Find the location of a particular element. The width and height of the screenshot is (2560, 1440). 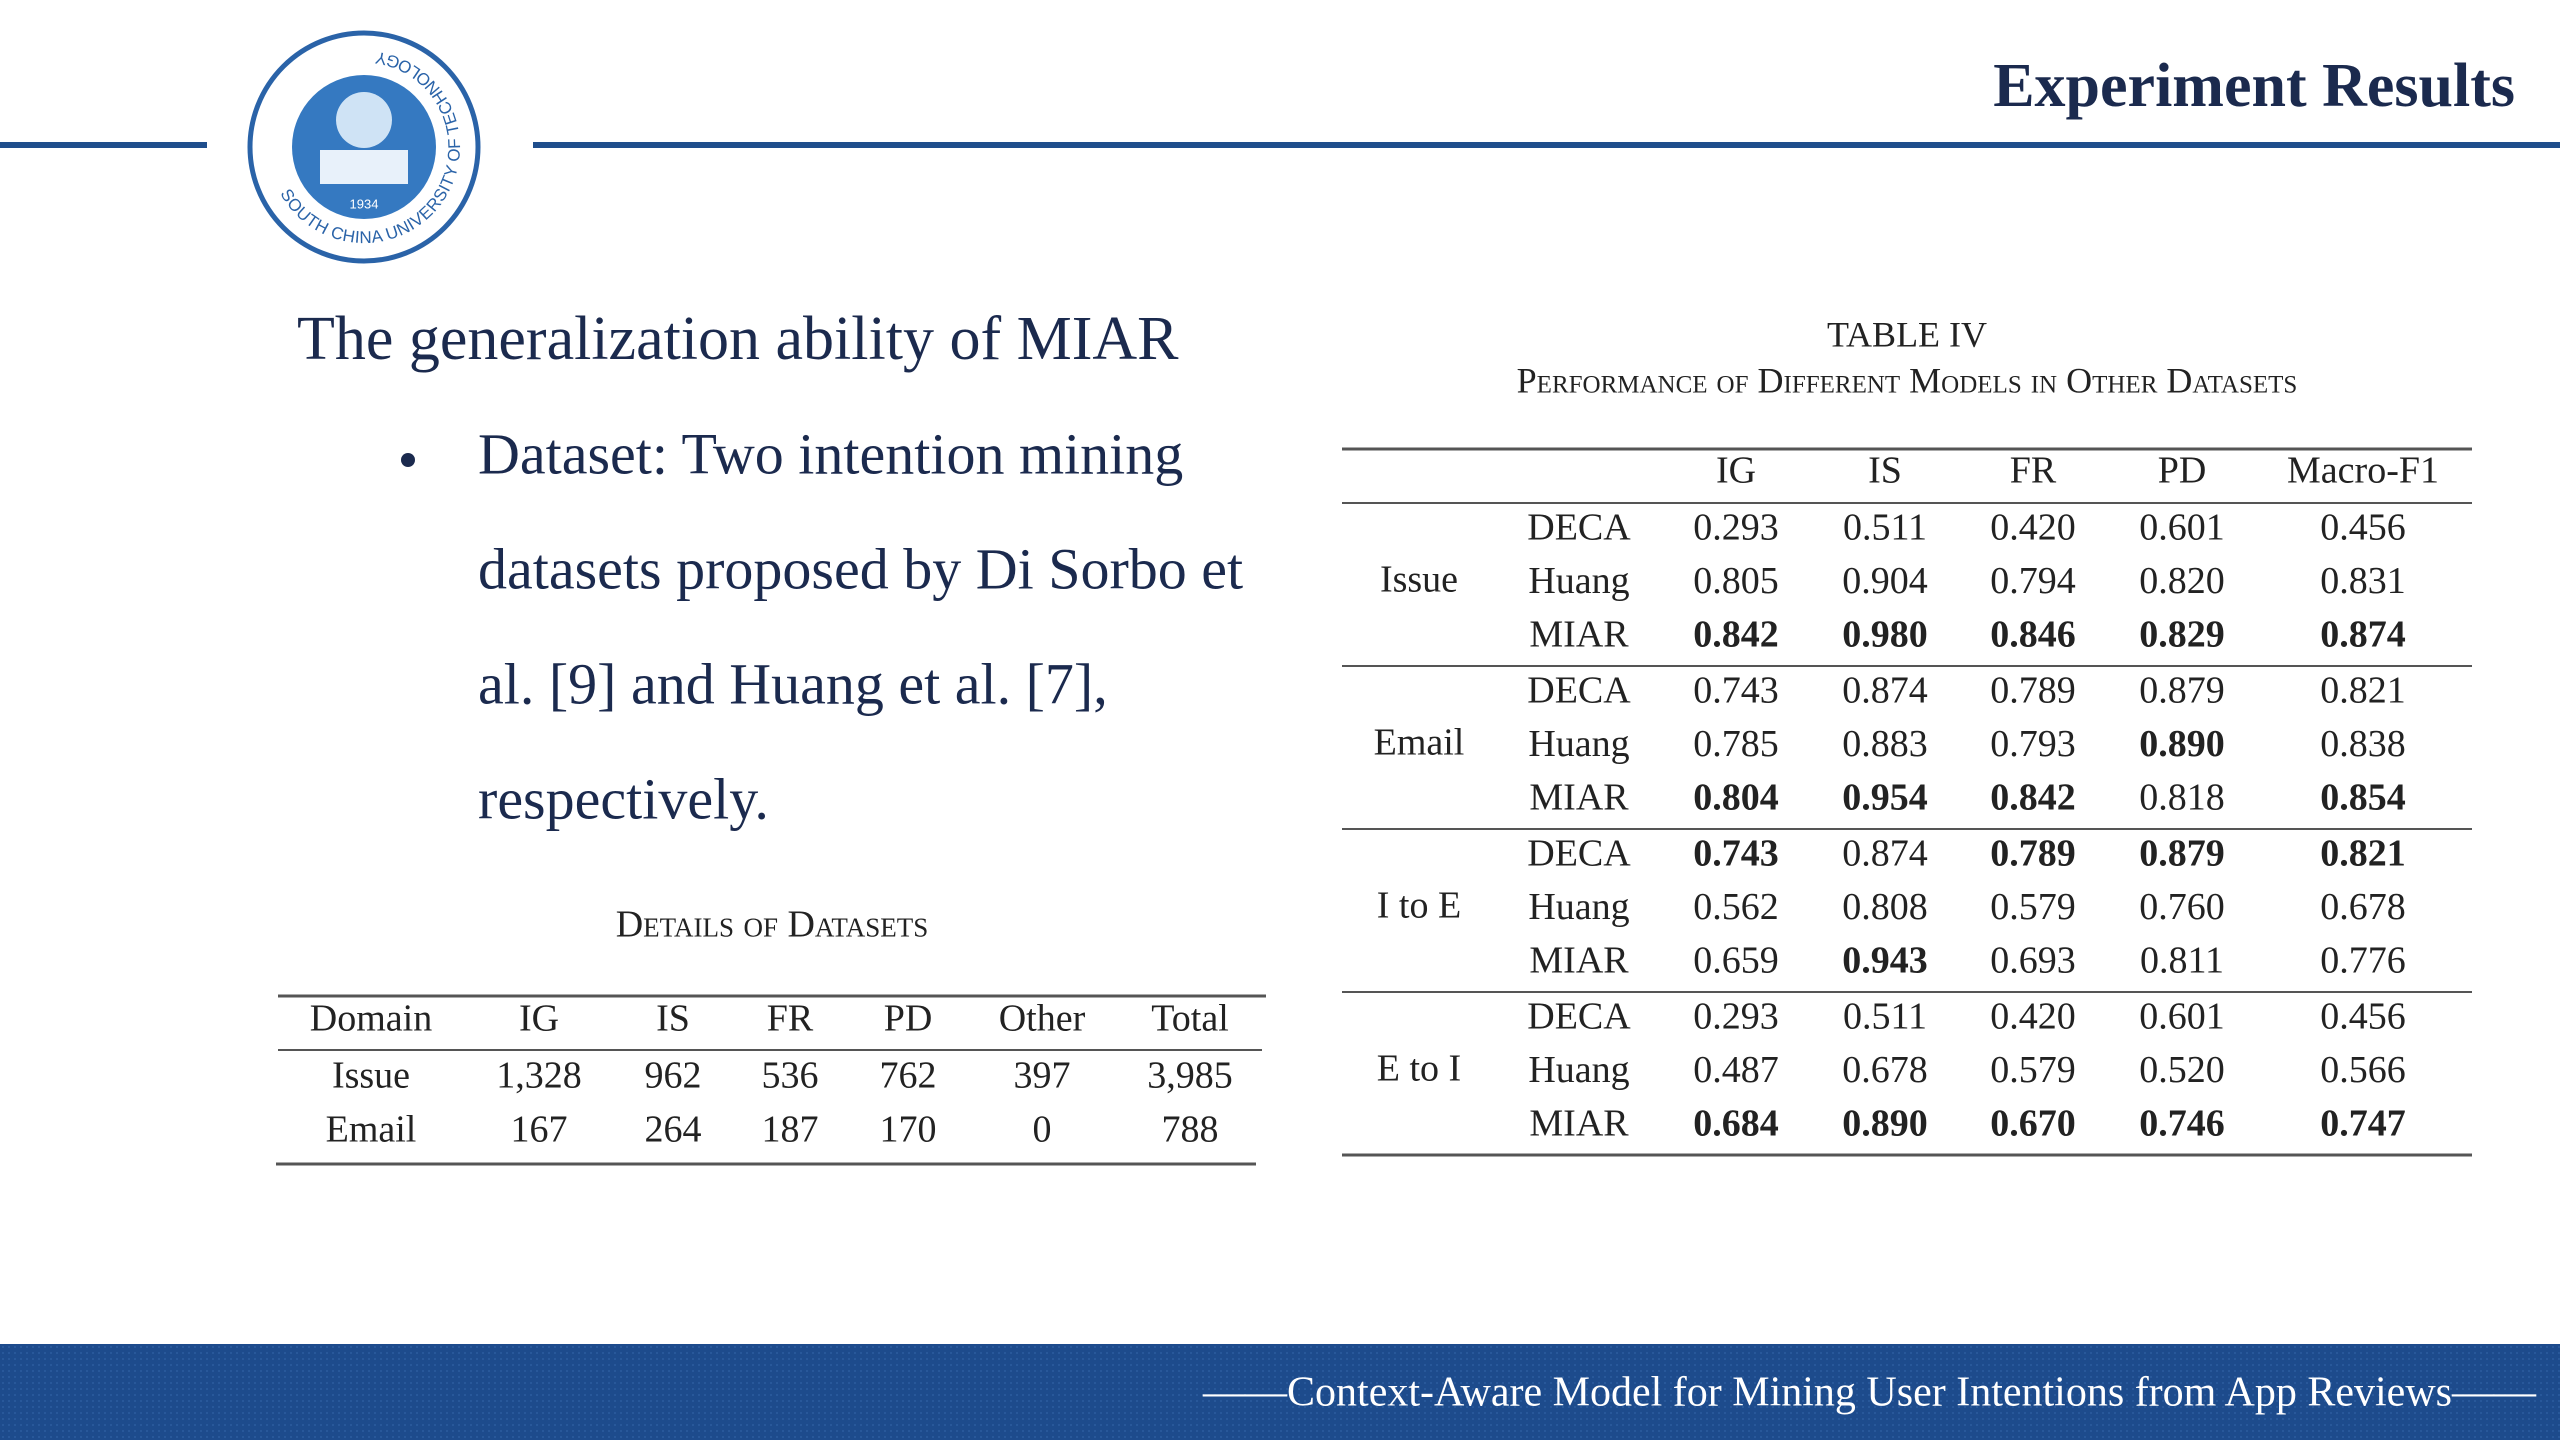

table-caption: Details of Datasets is located at coordinates (772, 925).